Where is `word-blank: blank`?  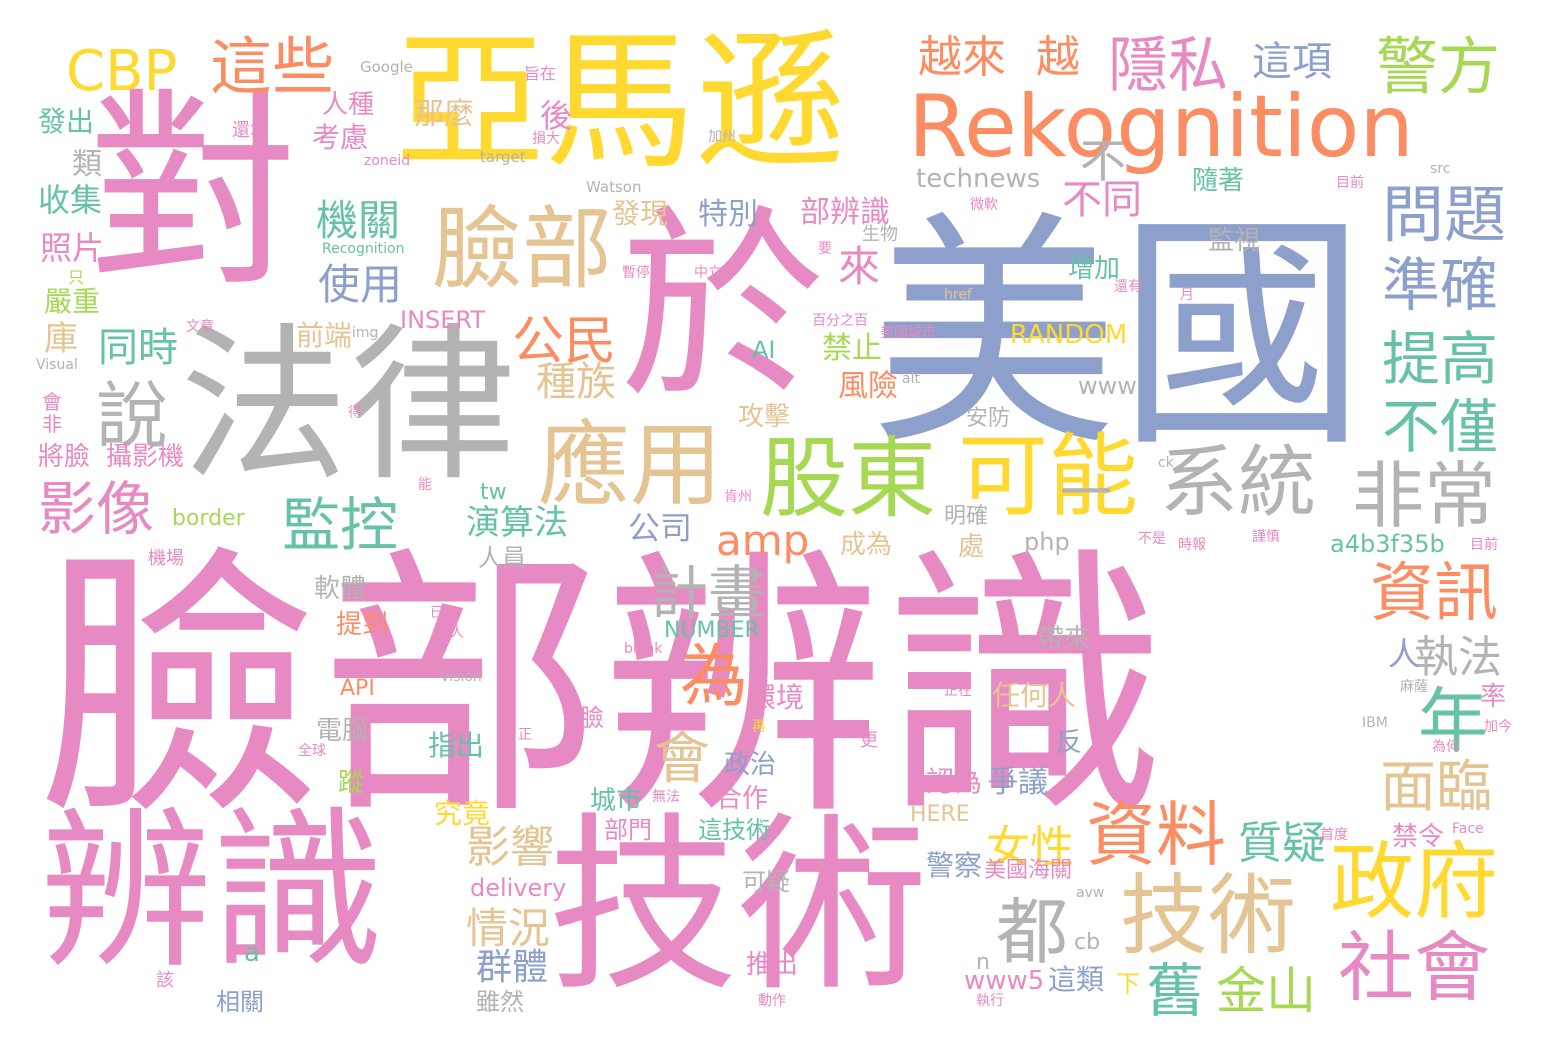
word-blank: blank is located at coordinates (643, 649).